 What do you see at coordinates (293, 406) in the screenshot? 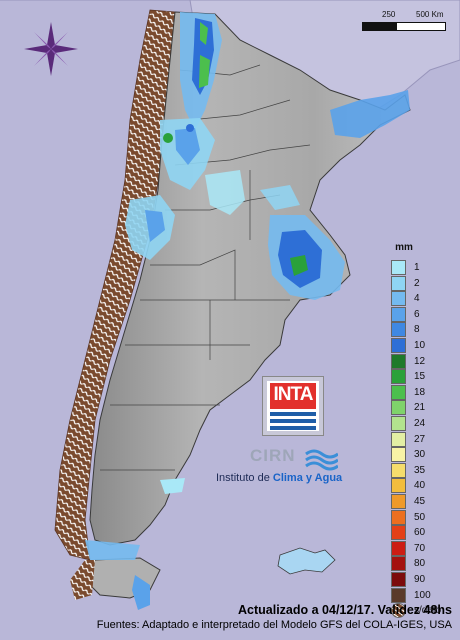
I see `inta-logo: INTA` at bounding box center [293, 406].